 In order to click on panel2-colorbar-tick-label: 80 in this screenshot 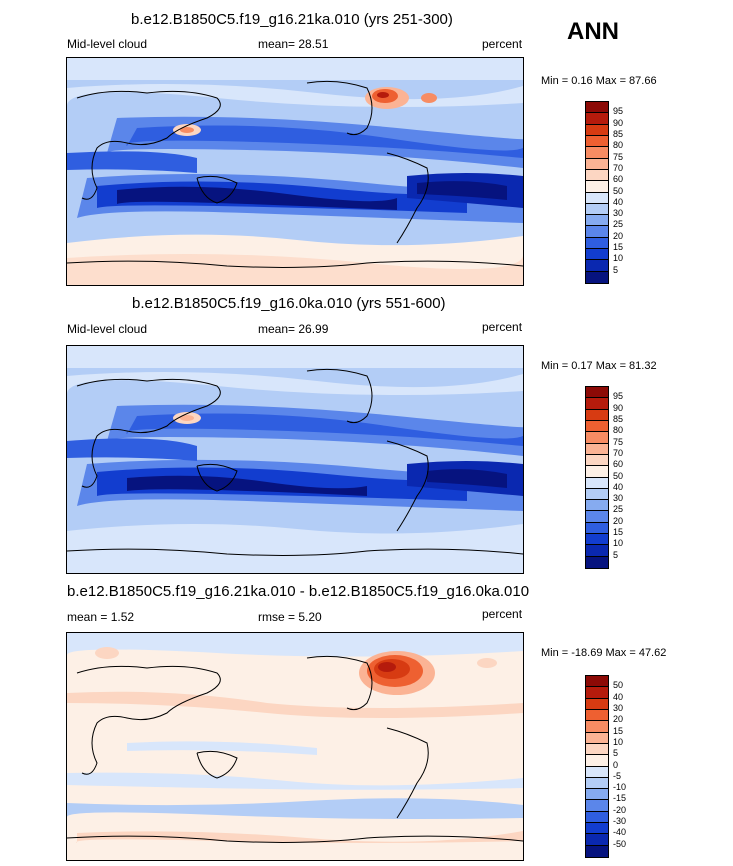, I will do `click(618, 430)`.